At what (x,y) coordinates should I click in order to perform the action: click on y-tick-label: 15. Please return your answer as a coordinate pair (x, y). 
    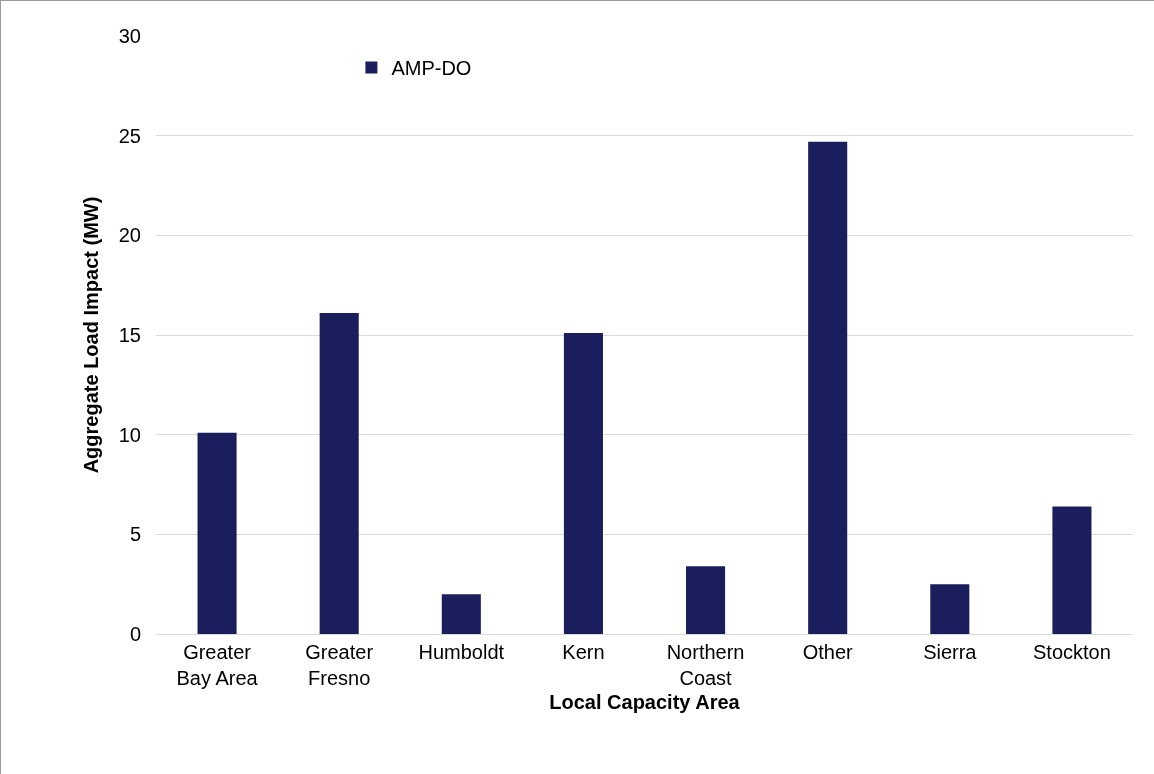
    Looking at the image, I should click on (129, 335).